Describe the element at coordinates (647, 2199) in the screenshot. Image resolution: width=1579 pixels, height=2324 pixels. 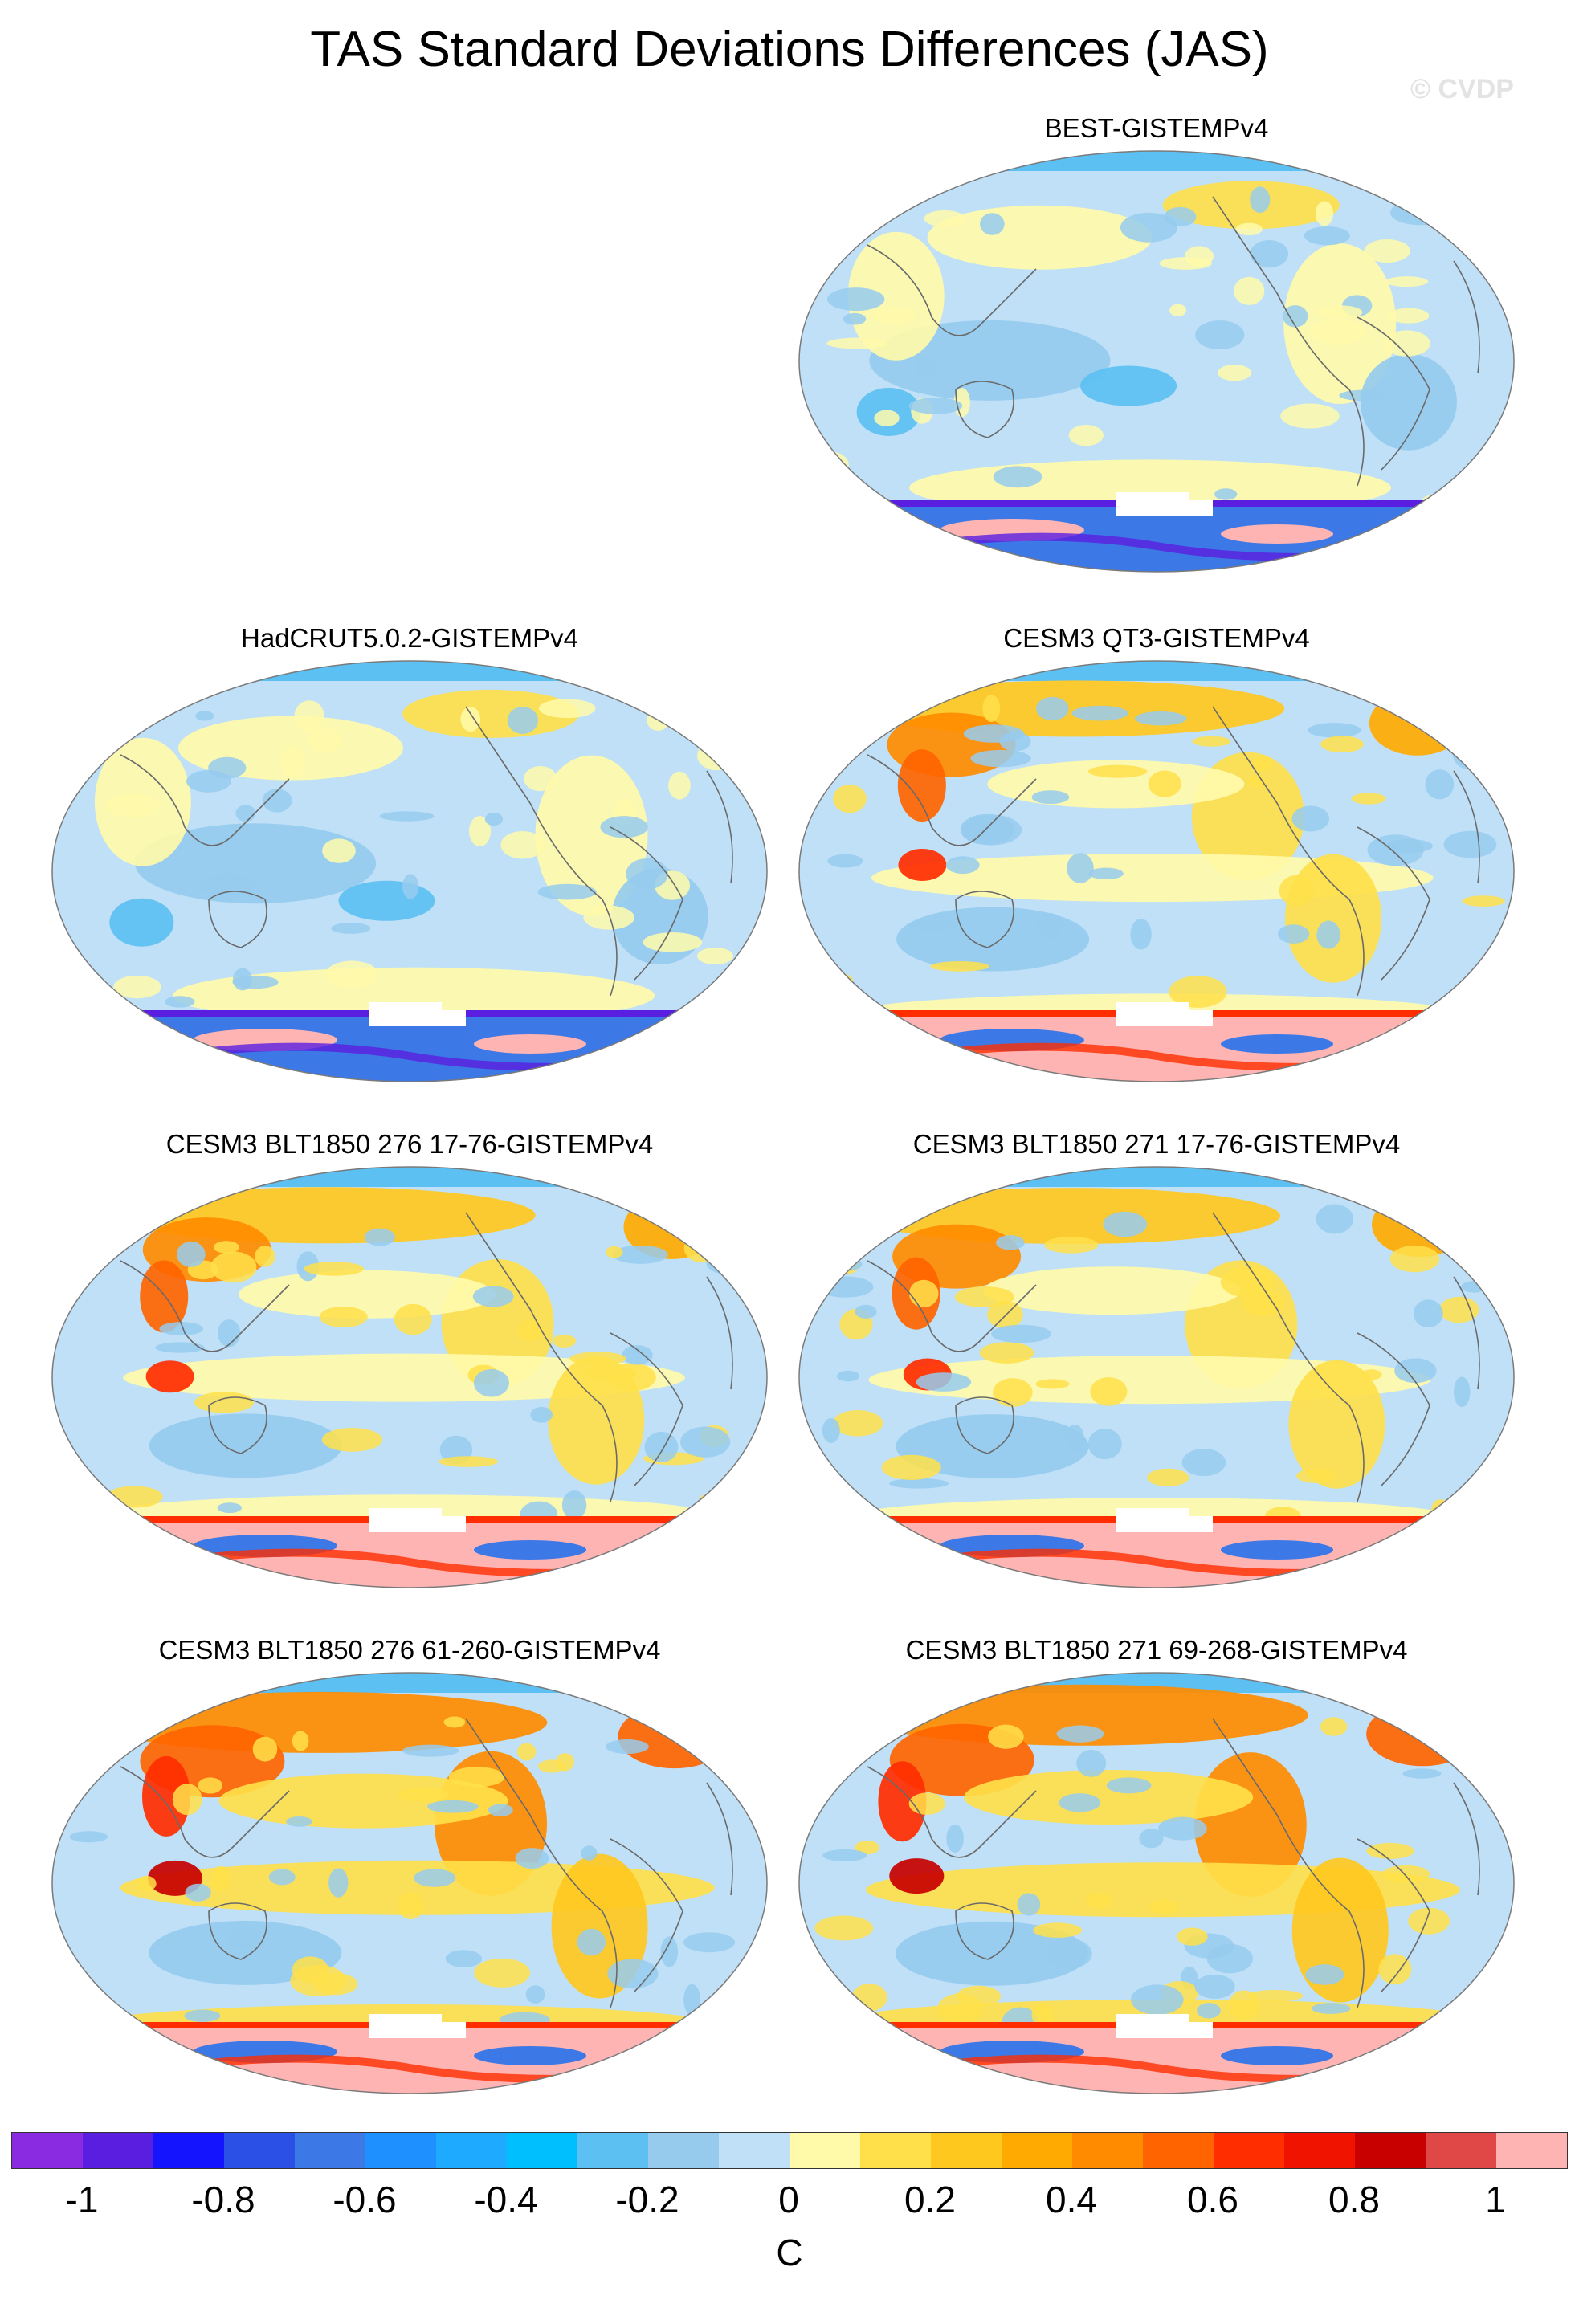
I see `colorbar-tick-label: -0.2` at that location.